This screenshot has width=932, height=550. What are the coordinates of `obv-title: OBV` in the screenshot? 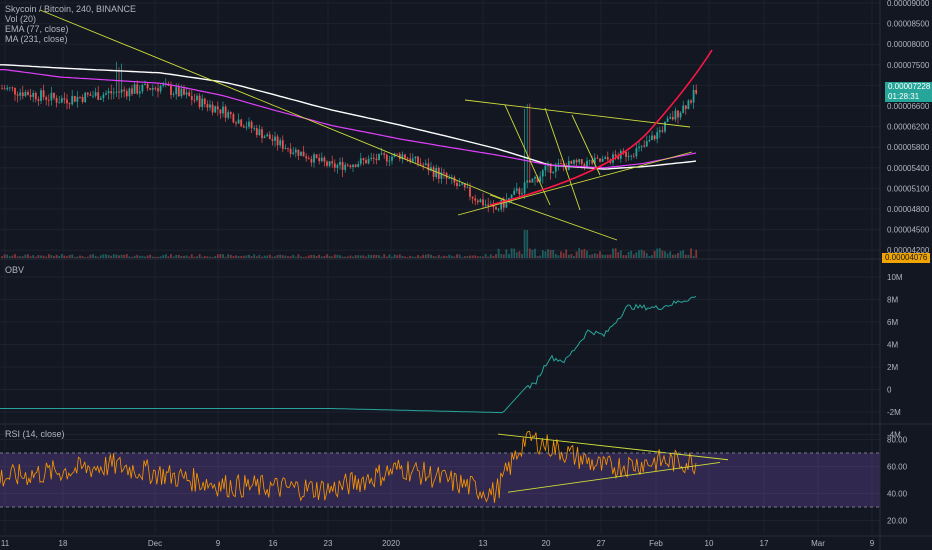 It's located at (15, 270).